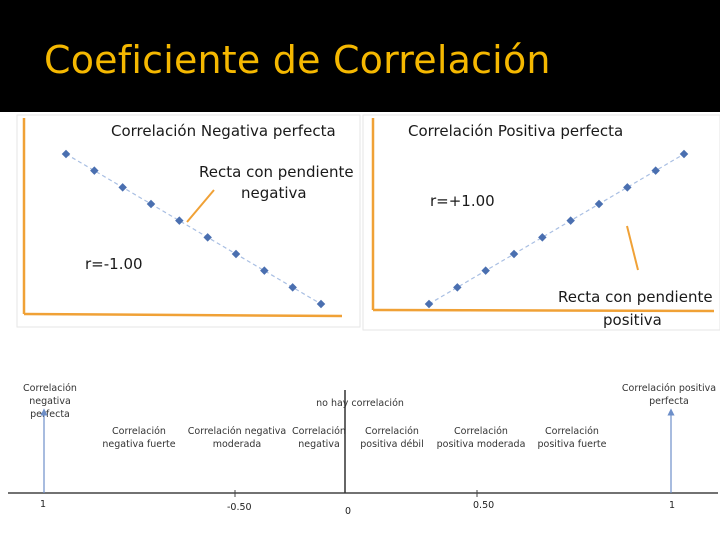 This screenshot has height=540, width=720. What do you see at coordinates (462, 201) in the screenshot?
I see `pos-r-label: r=+1.00` at bounding box center [462, 201].